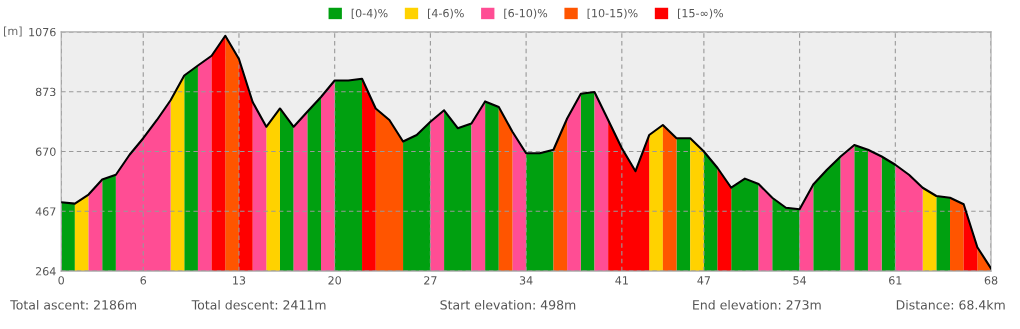 The width and height of the screenshot is (1020, 329). What do you see at coordinates (61, 280) in the screenshot?
I see `x-tick-label: 0` at bounding box center [61, 280].